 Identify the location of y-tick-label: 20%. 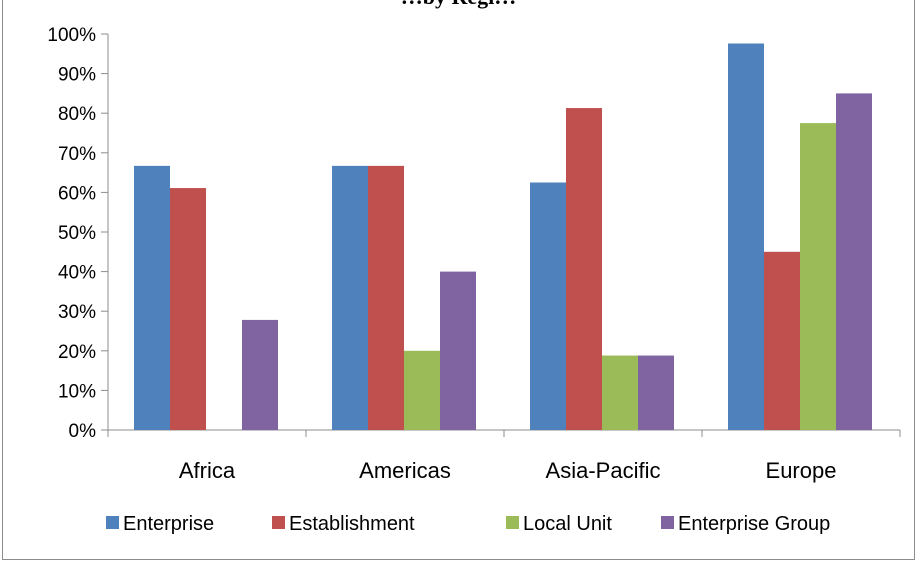
(77, 352).